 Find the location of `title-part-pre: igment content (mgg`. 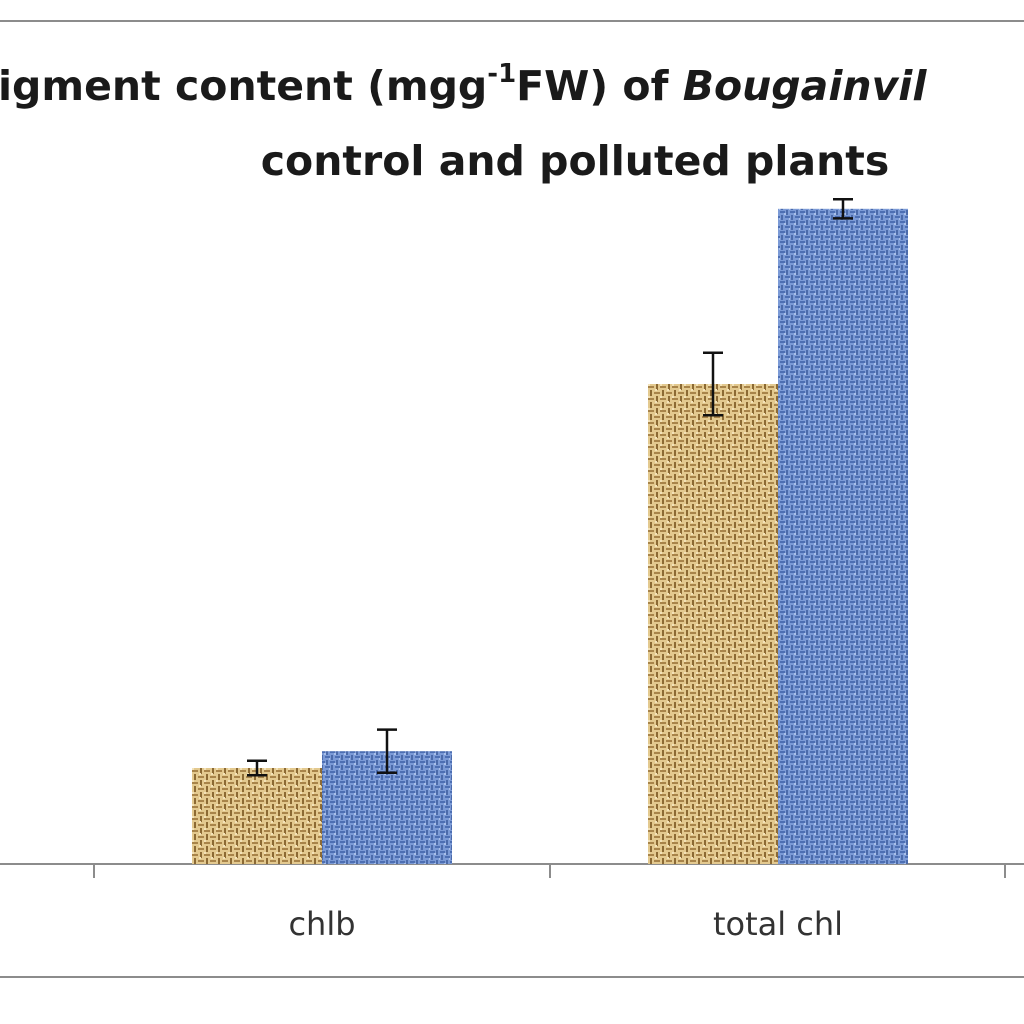

title-part-pre: igment content (mgg is located at coordinates (243, 86).